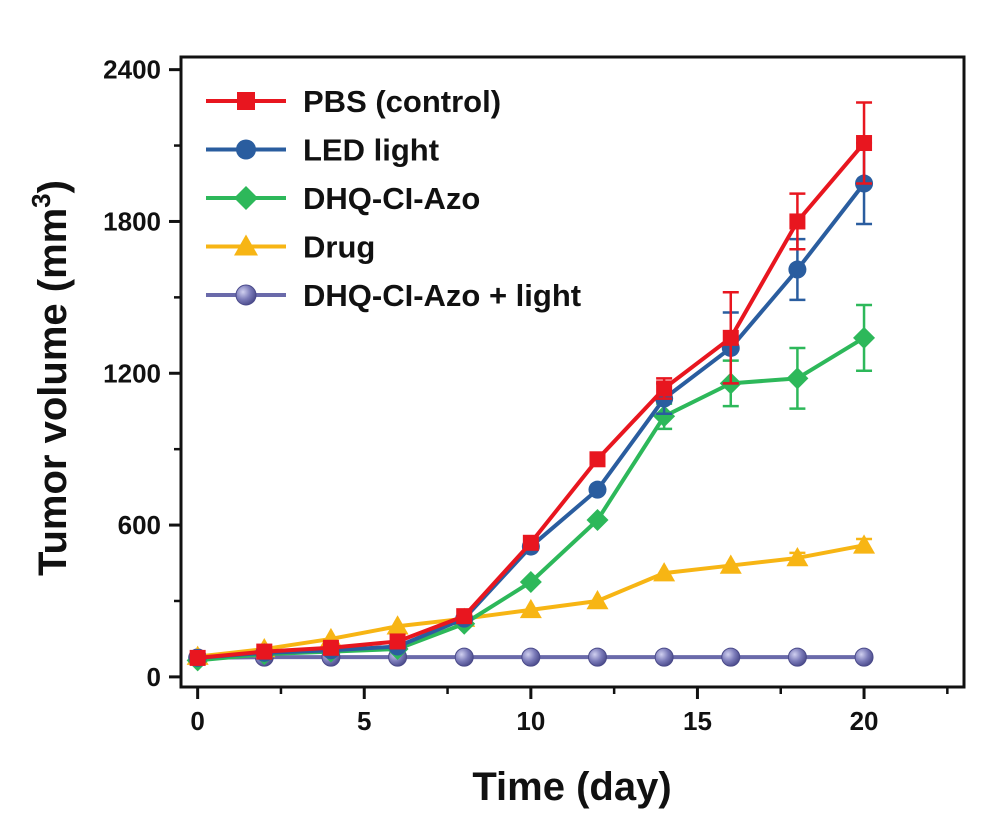 Image resolution: width=986 pixels, height=829 pixels. What do you see at coordinates (154, 677) in the screenshot?
I see `y-tick-label: 0` at bounding box center [154, 677].